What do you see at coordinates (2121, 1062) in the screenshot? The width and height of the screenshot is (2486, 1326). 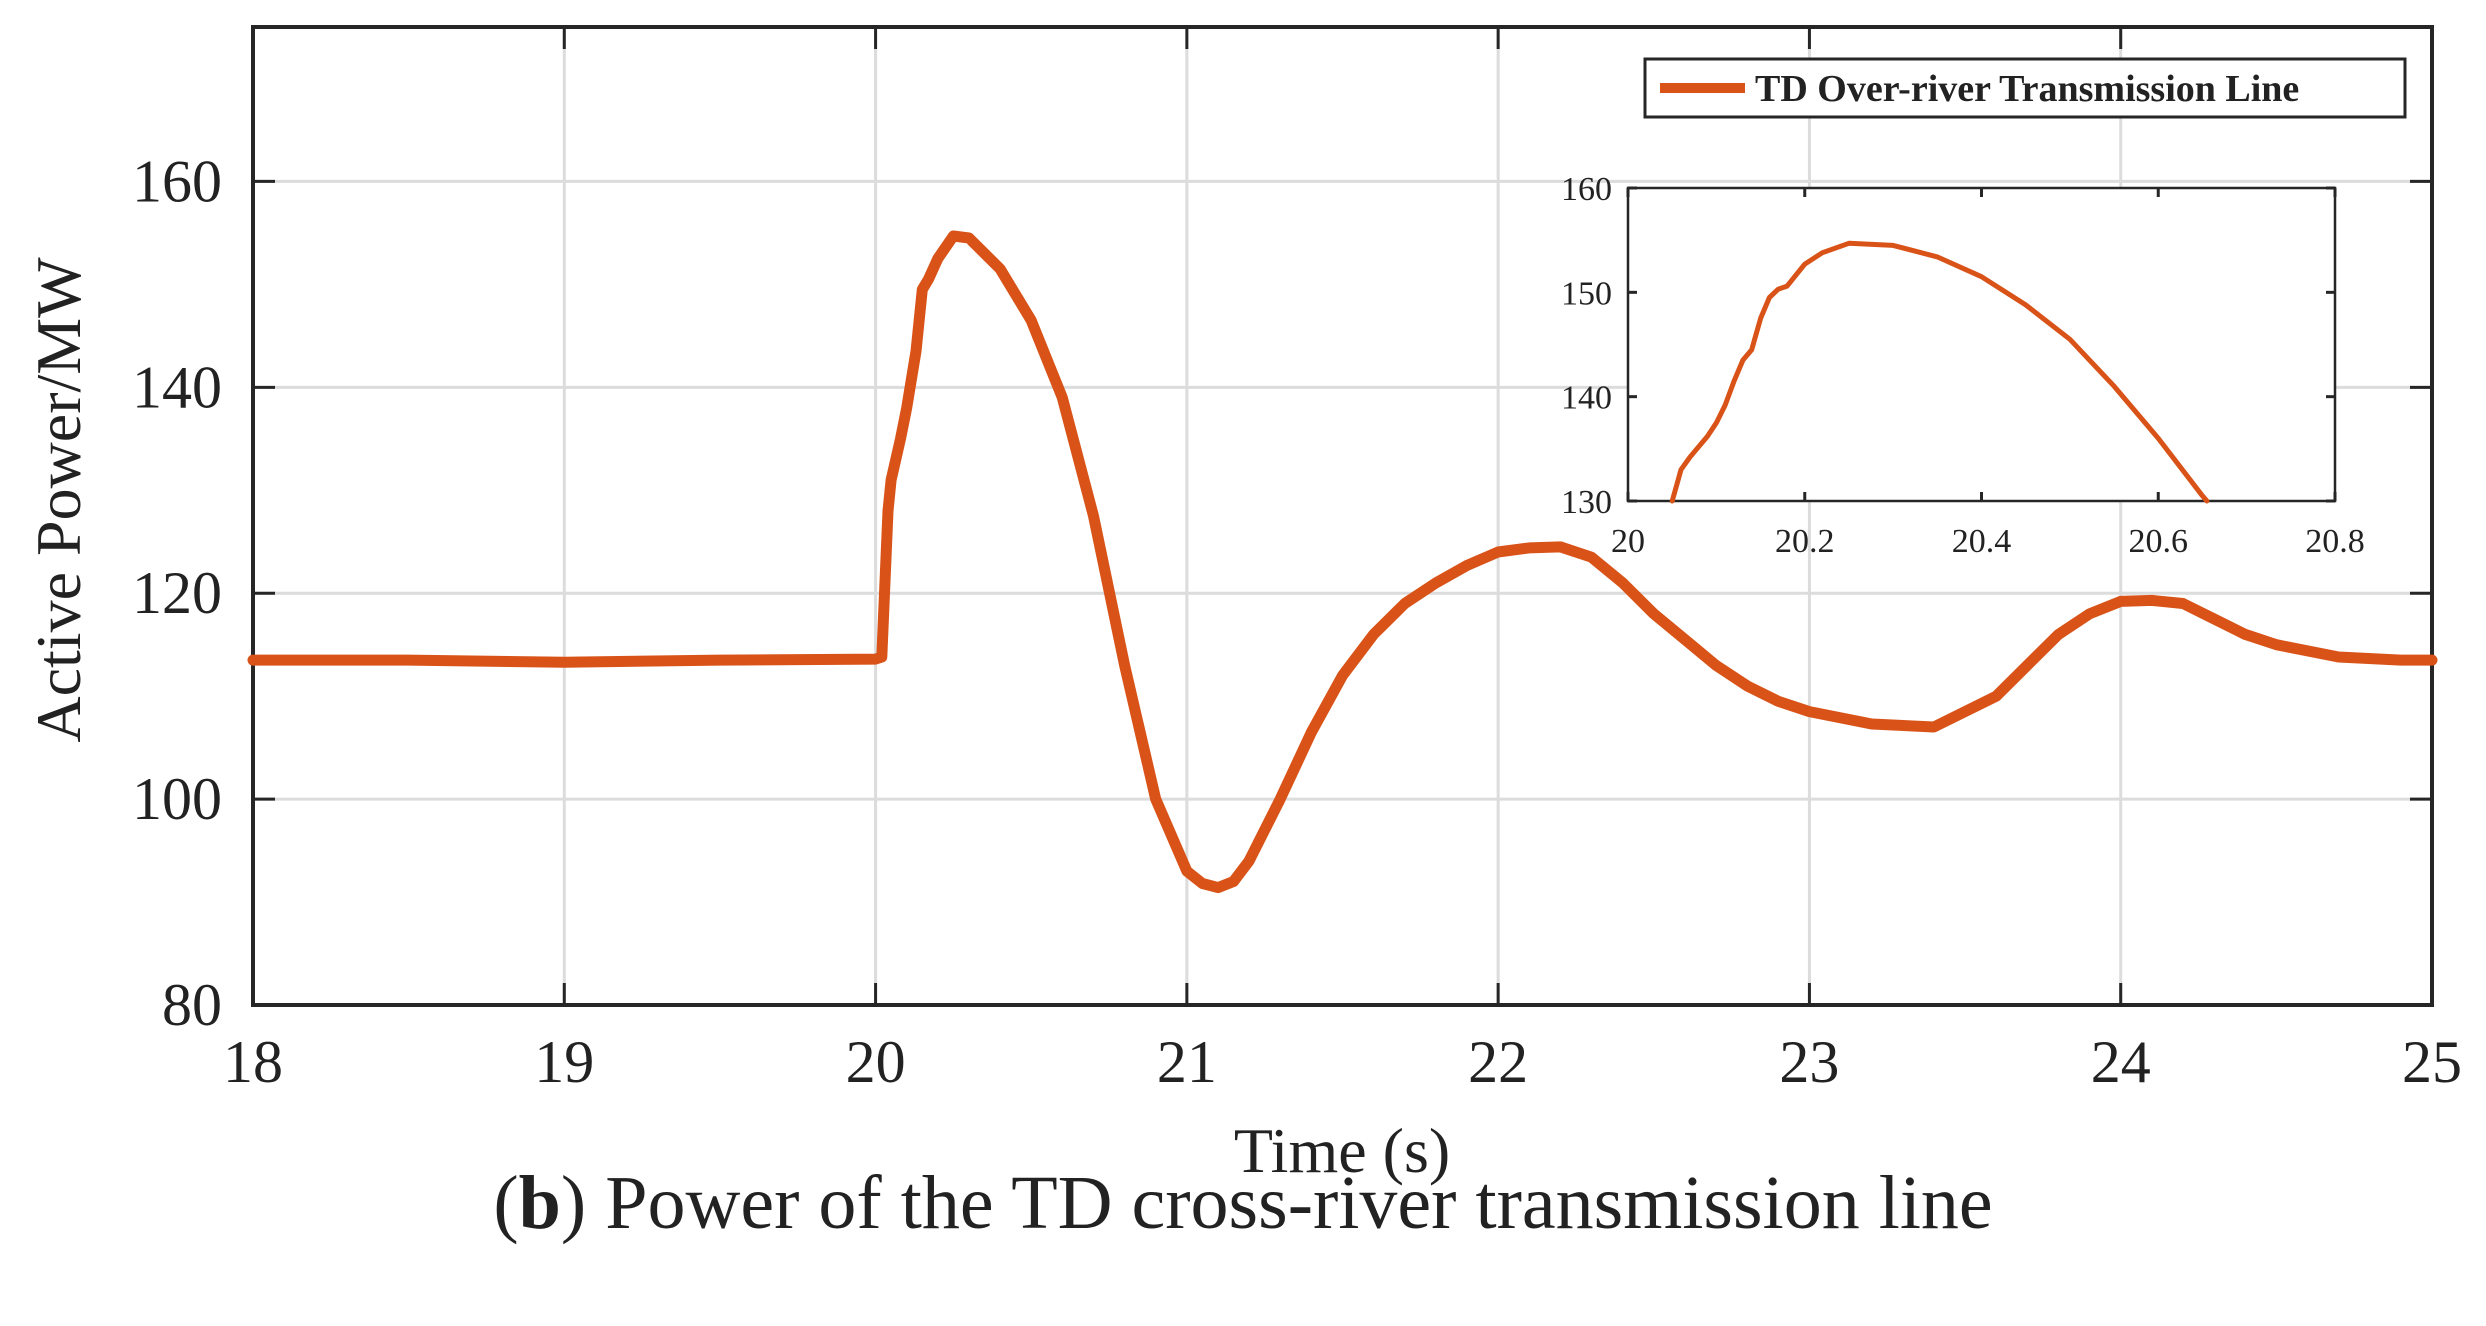 I see `x-tick-label: 24` at bounding box center [2121, 1062].